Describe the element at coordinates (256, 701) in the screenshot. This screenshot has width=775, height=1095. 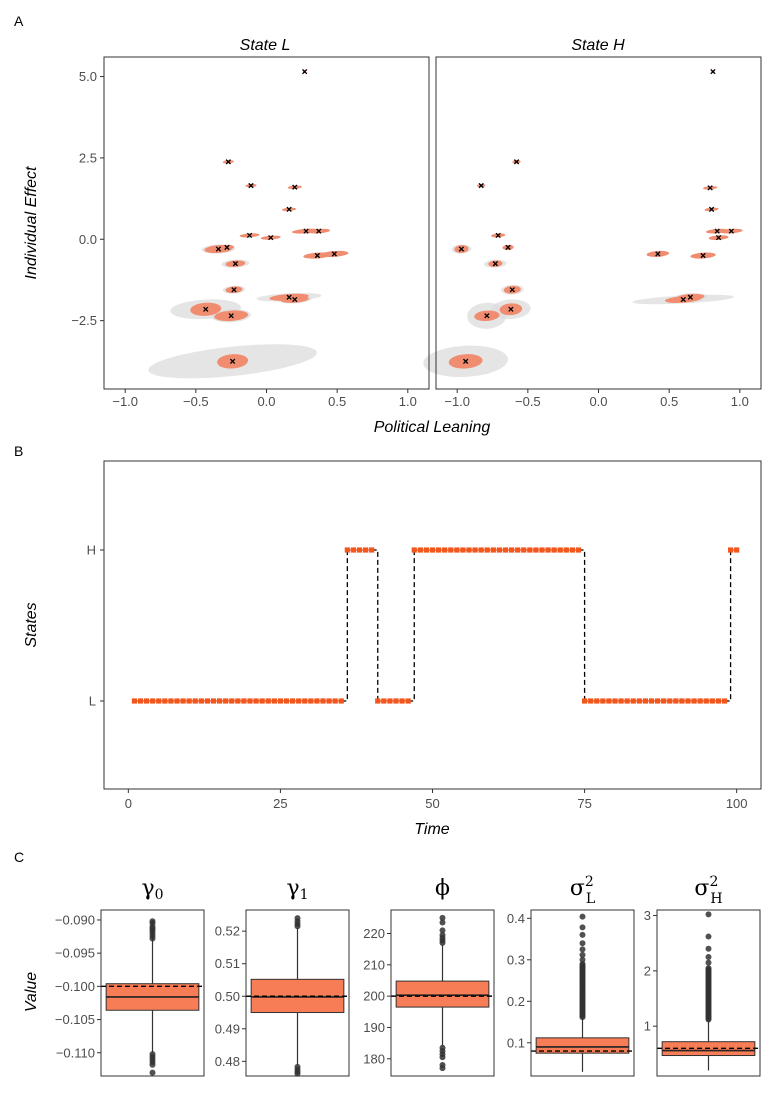
I see `state-point-t21` at that location.